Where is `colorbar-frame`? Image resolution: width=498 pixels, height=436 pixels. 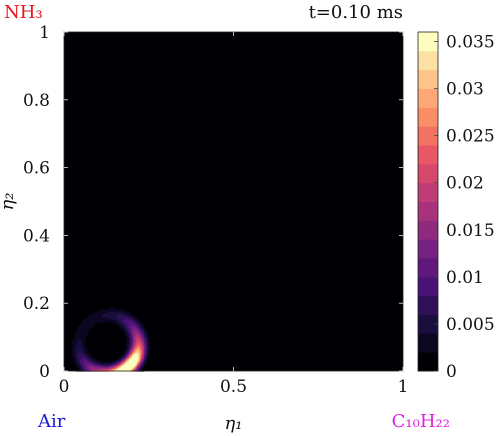 colorbar-frame is located at coordinates (428, 201).